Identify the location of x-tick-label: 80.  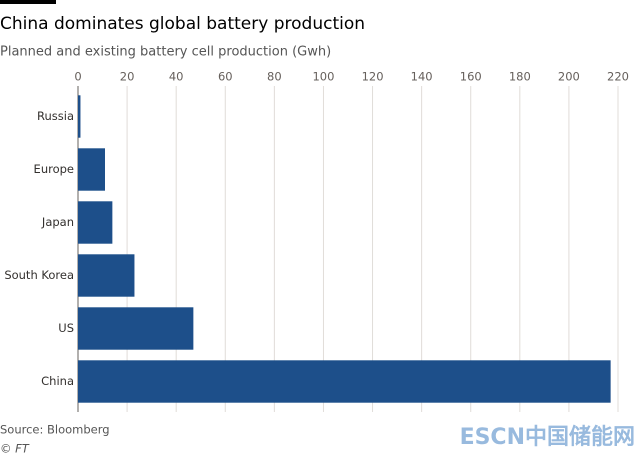
(274, 77).